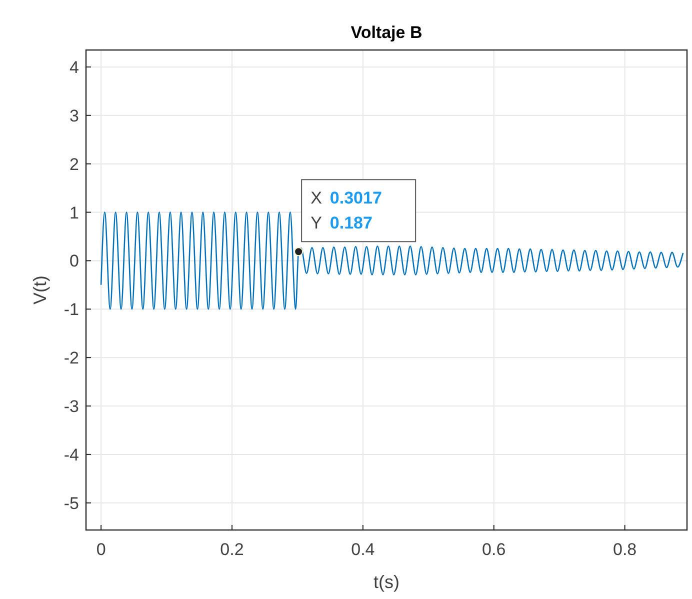 The height and width of the screenshot is (599, 692). I want to click on line-series, so click(392, 261).